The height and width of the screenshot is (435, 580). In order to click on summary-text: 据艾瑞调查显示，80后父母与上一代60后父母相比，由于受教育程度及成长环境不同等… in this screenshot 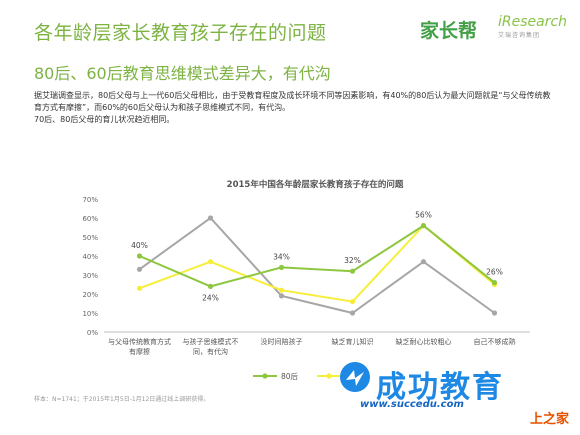, I will do `click(294, 108)`.